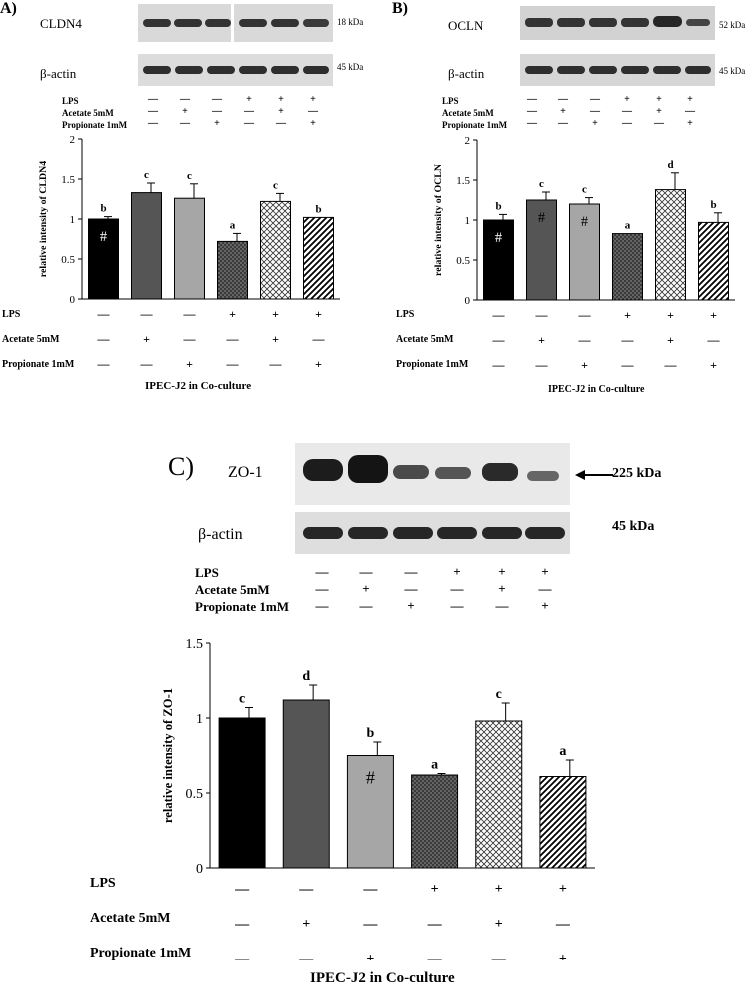 This screenshot has width=751, height=991. What do you see at coordinates (245, 472) in the screenshot?
I see `blot-label: ZO-1` at bounding box center [245, 472].